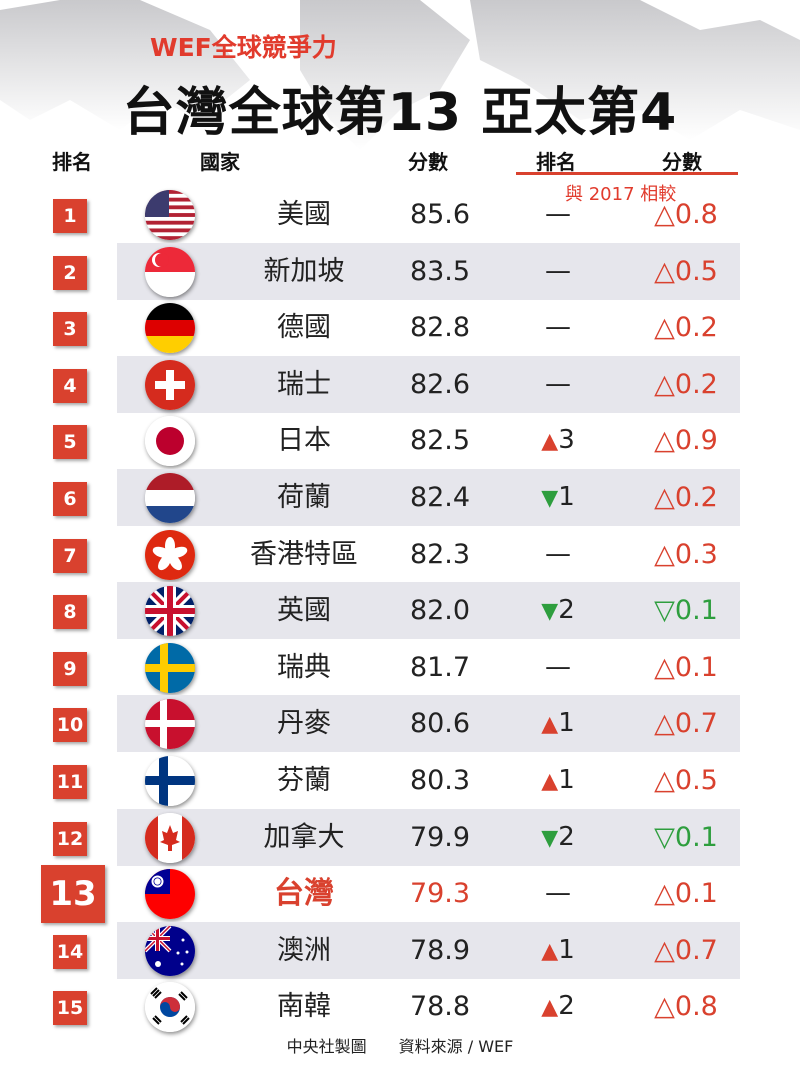 Image resolution: width=800 pixels, height=1067 pixels. I want to click on footer-credit: 中央社製圖 資料來源 / WEF, so click(400, 1046).